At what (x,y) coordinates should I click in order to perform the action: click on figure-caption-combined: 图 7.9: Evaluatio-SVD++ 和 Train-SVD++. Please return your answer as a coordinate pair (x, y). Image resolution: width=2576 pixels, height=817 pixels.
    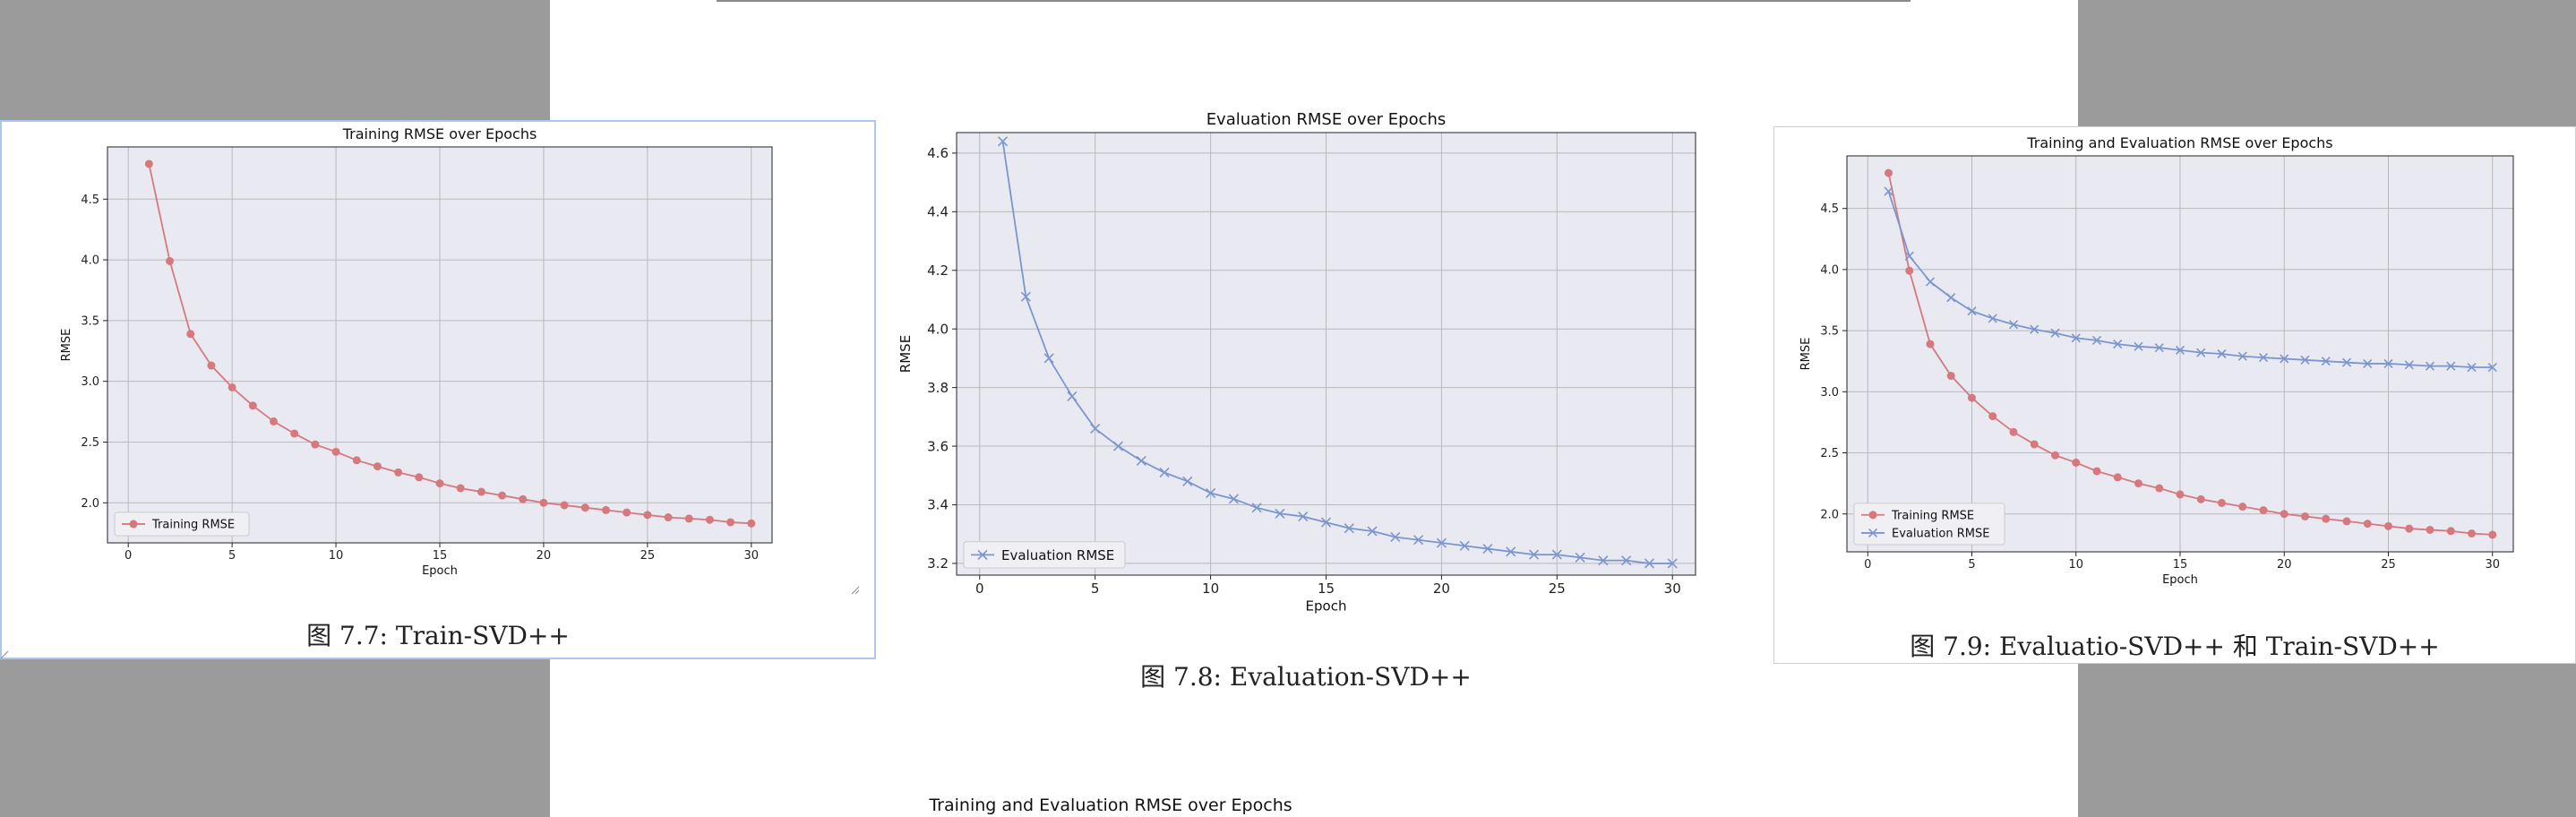
    Looking at the image, I should click on (2175, 646).